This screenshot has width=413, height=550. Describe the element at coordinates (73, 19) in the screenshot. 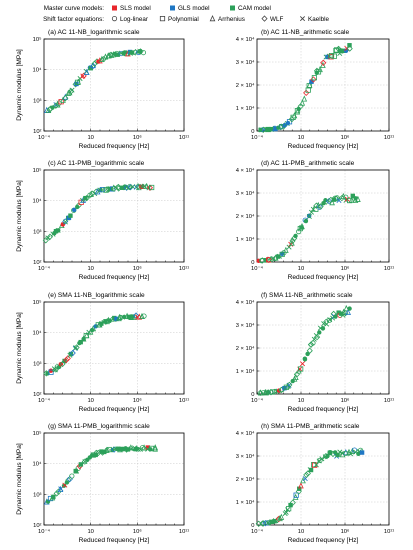

I see `legend-shift-title: Shift factor equations:` at that location.